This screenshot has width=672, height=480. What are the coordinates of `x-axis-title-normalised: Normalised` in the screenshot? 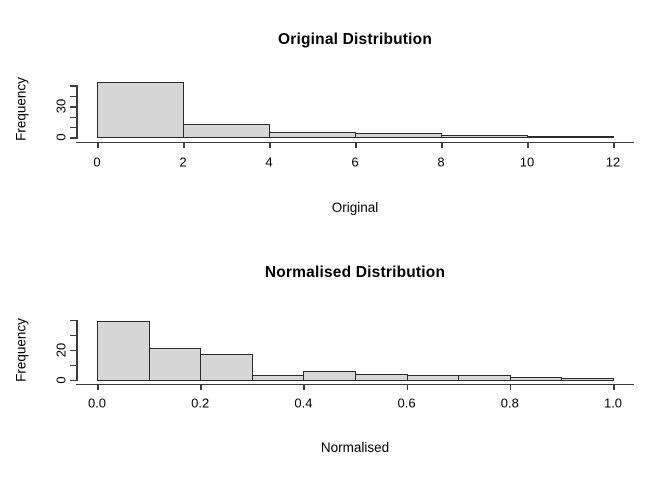 It's located at (355, 447).